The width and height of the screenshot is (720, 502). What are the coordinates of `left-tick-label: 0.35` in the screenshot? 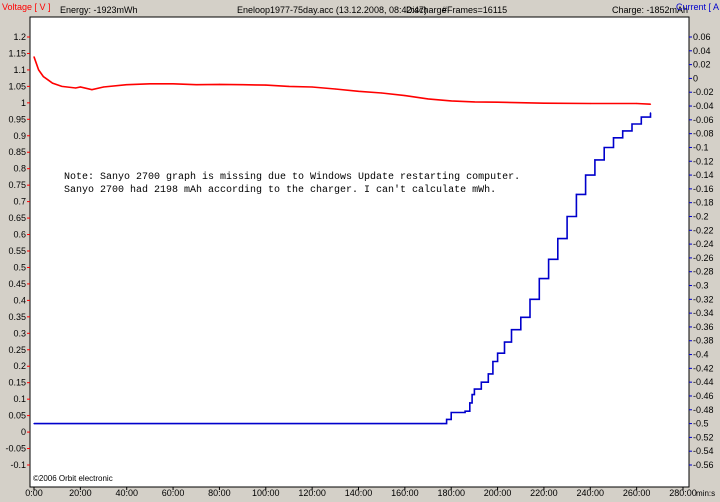 It's located at (17, 317).